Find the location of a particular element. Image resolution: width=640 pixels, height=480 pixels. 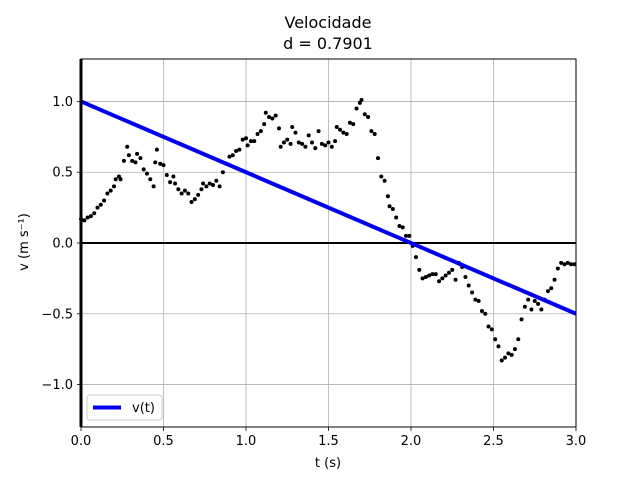

y-tick-label: −0.5 is located at coordinates (57, 314).